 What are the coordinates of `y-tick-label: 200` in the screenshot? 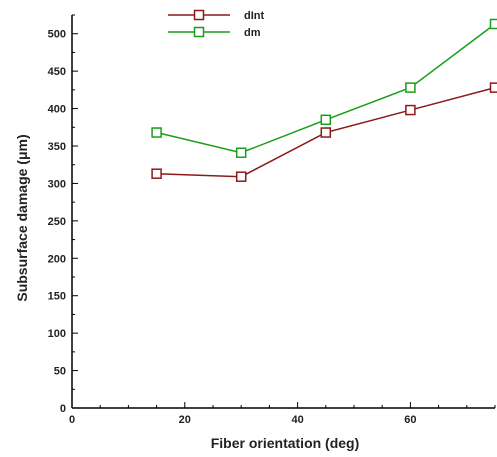 It's located at (57, 259).